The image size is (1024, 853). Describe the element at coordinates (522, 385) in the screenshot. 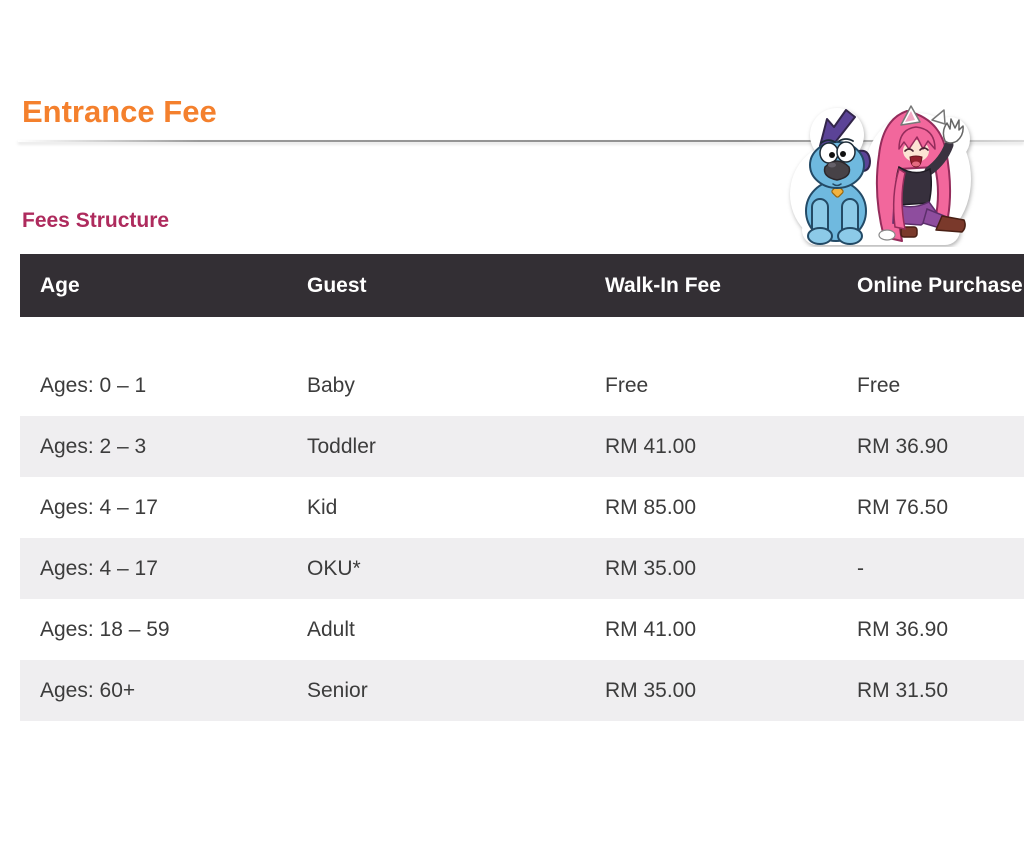

I see `fee-row-baby: Ages: 0 – 1 Baby Free Free` at that location.